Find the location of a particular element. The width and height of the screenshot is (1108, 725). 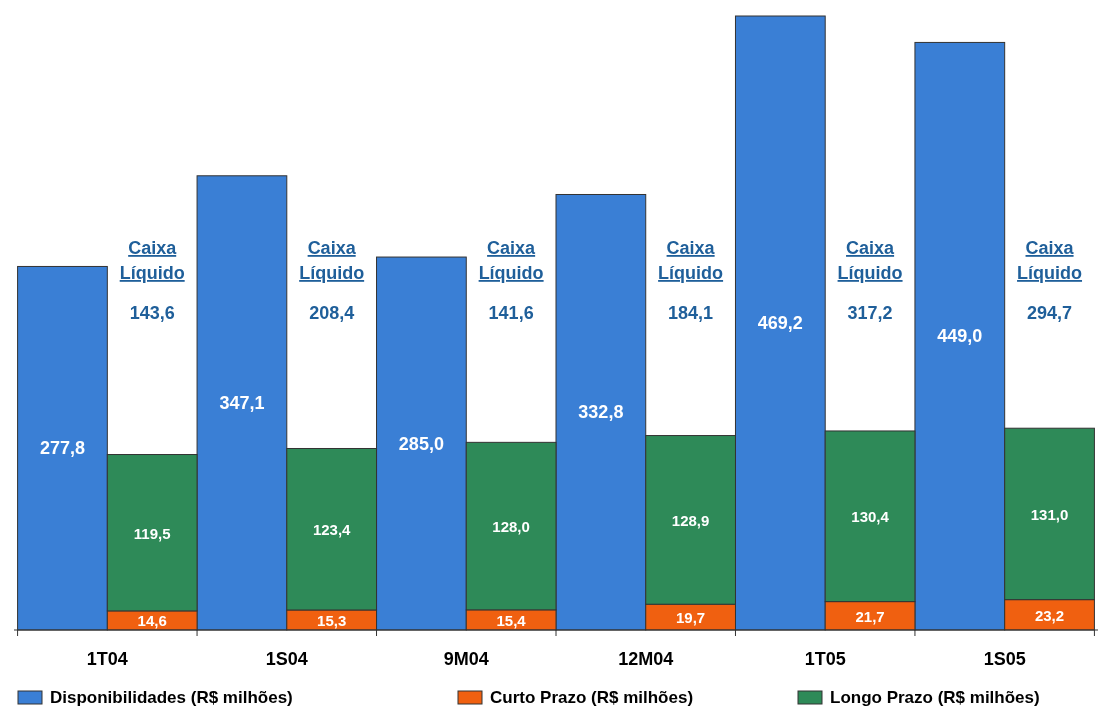

data-label: 130,4 is located at coordinates (870, 517).